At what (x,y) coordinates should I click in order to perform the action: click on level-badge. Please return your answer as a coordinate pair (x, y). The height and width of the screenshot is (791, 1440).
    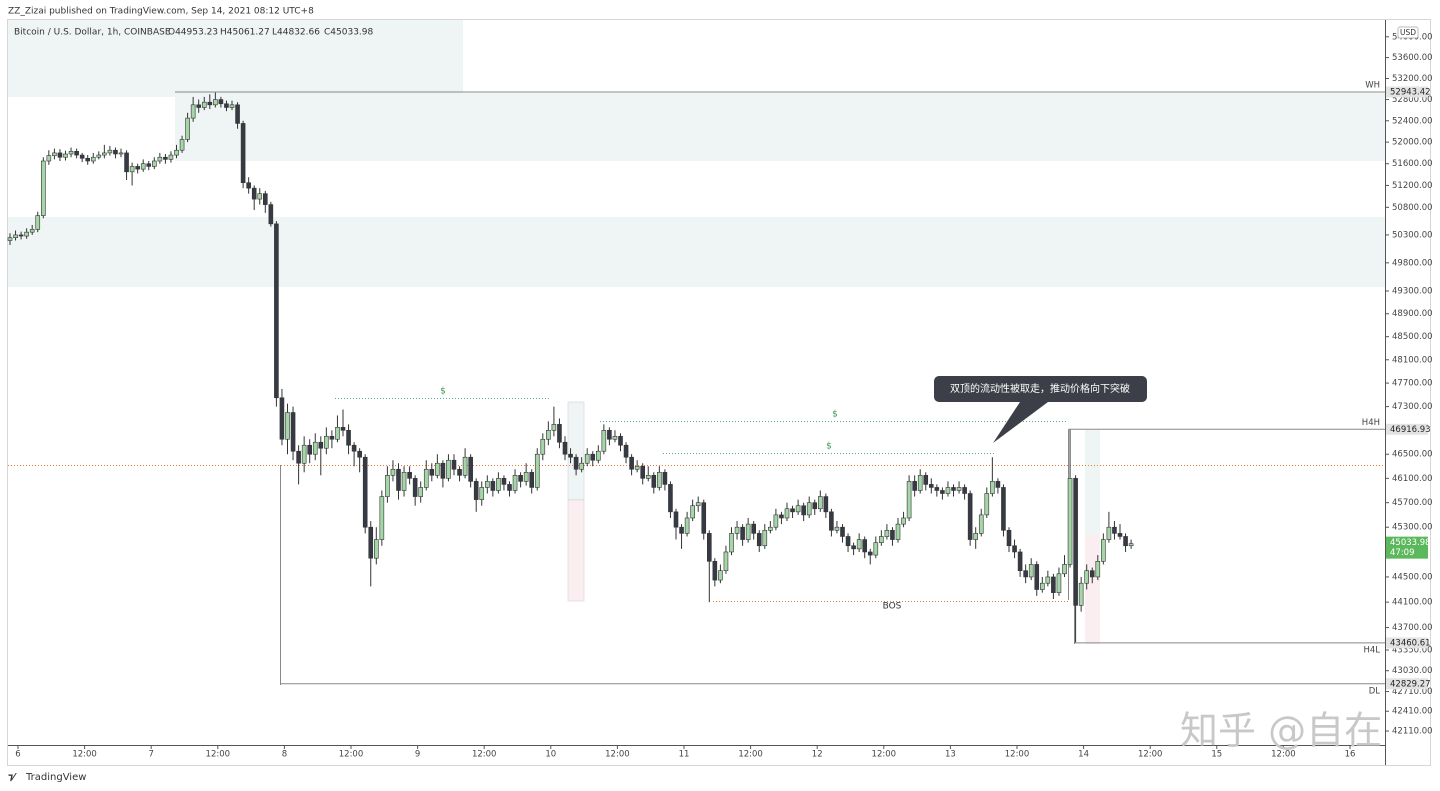
    Looking at the image, I should click on (1407, 429).